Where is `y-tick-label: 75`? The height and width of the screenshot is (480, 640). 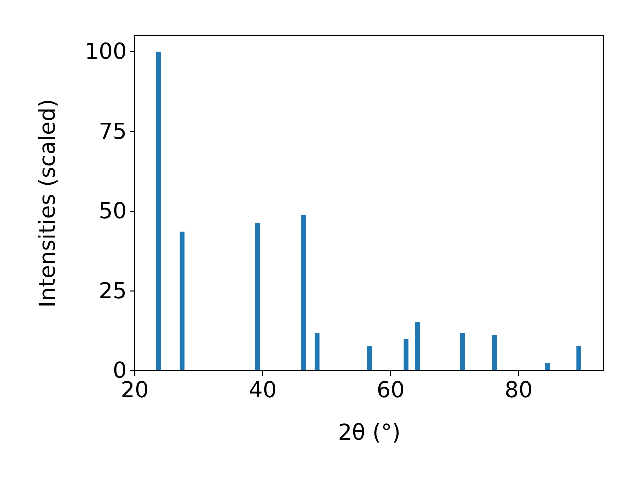
y-tick-label: 75 is located at coordinates (113, 132).